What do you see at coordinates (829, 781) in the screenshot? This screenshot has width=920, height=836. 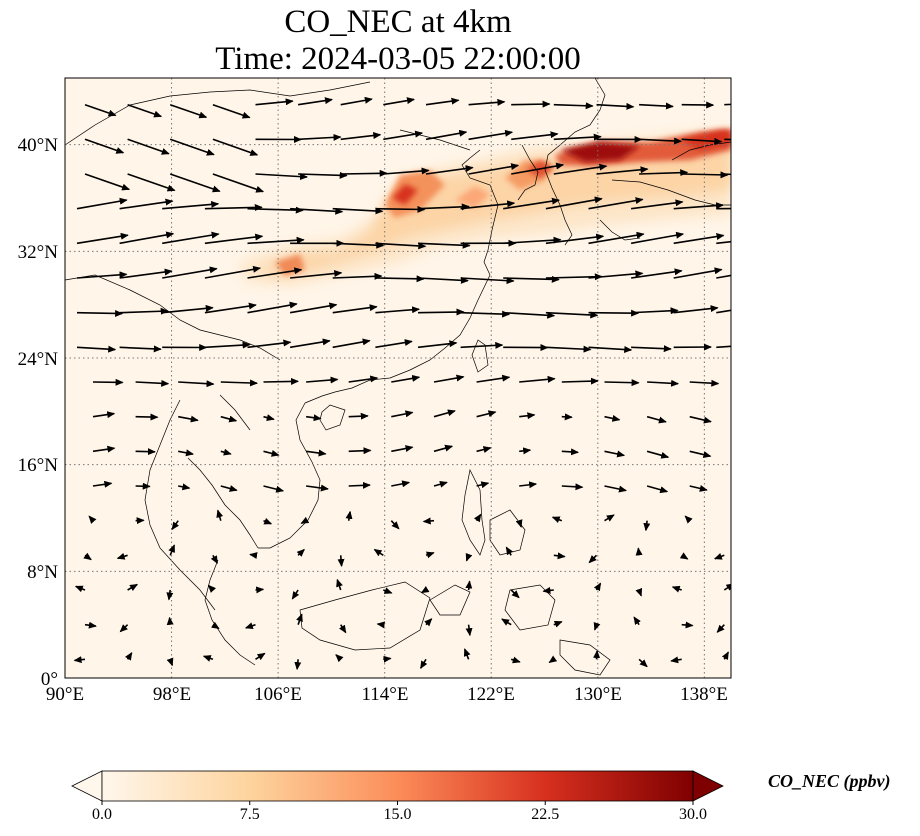 I see `colorbar-label: CO_NEC (ppbv)` at bounding box center [829, 781].